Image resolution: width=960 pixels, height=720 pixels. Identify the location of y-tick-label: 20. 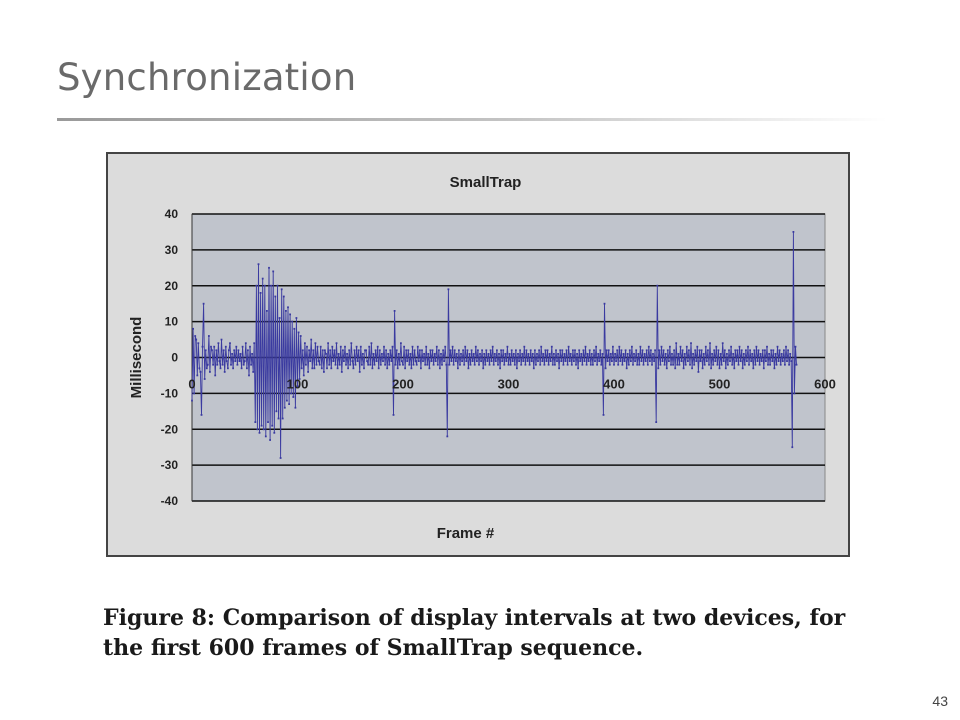
(172, 286).